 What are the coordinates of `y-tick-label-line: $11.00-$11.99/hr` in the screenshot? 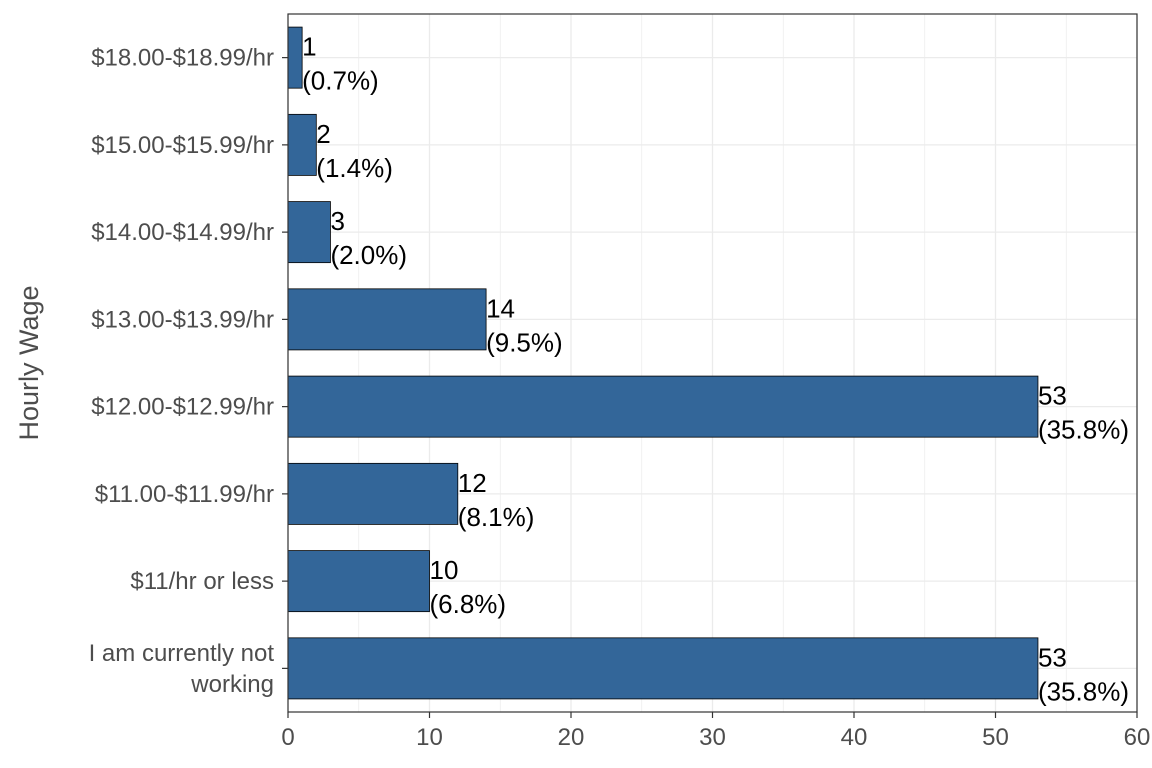 It's located at (184, 494).